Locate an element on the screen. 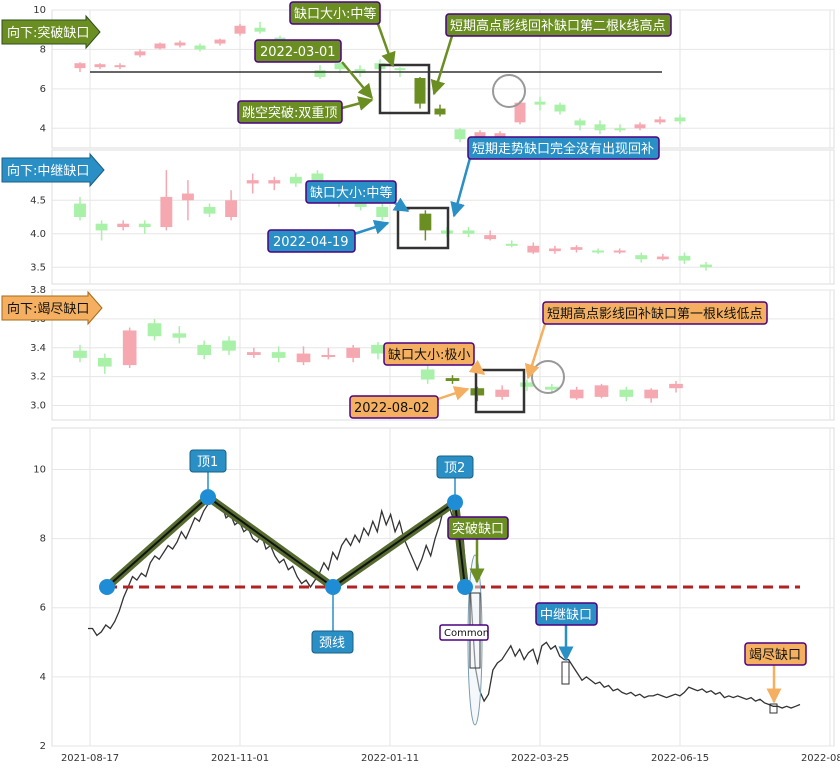 Image resolution: width=840 pixels, height=770 pixels. p2-annotations: 短期走势缺口完全没有出现回补 缺口大小:中等 2022-04-19 is located at coordinates (463, 194).